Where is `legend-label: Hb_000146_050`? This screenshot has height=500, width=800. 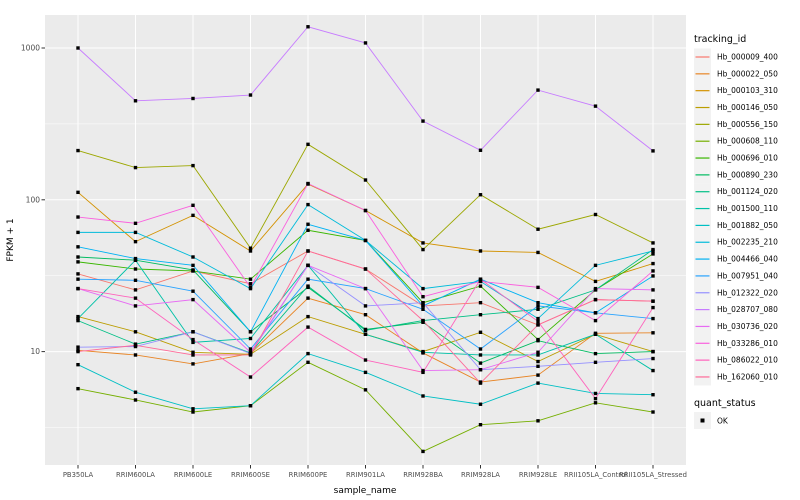 legend-label: Hb_000146_050 is located at coordinates (747, 107).